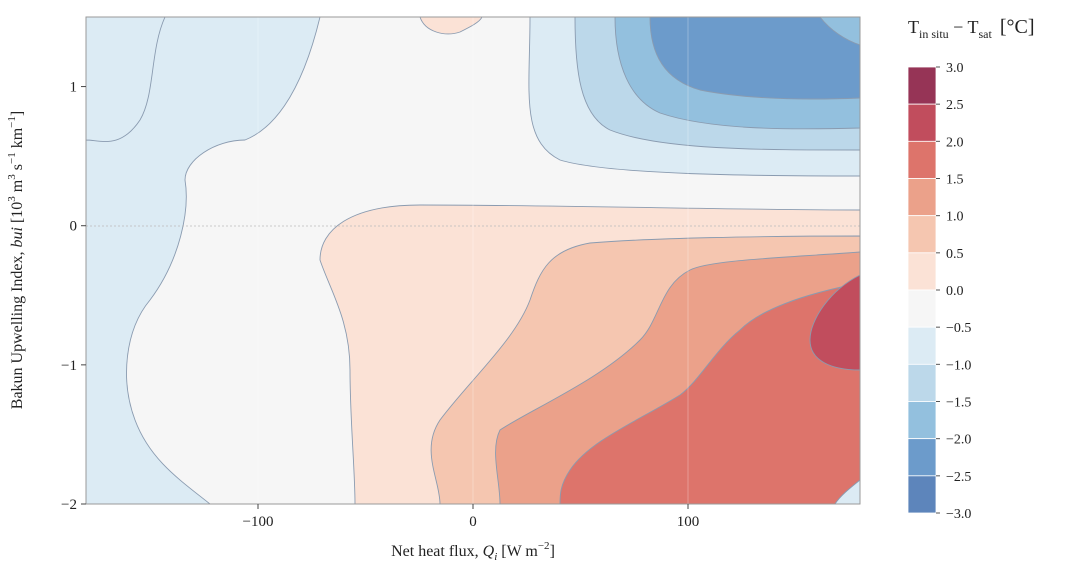 Image resolution: width=1070 pixels, height=571 pixels. What do you see at coordinates (69, 505) in the screenshot?
I see `y-tick-label: −2` at bounding box center [69, 505].